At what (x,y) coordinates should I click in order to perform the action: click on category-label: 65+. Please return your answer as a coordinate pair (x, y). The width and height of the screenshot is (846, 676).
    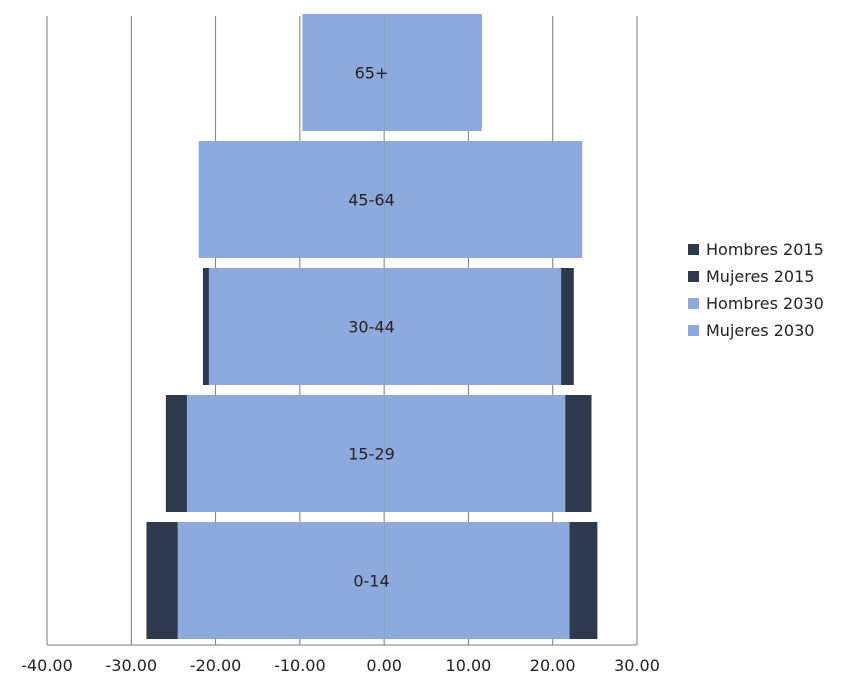
    Looking at the image, I should click on (372, 73).